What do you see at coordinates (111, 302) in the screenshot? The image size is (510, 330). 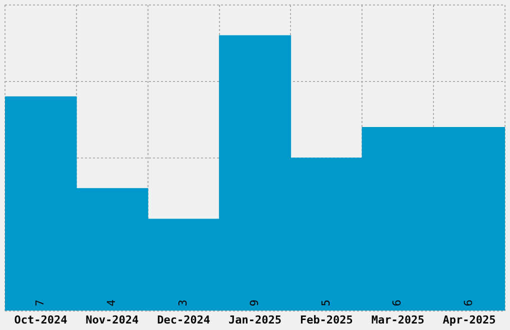 I see `data-label: 4` at bounding box center [111, 302].